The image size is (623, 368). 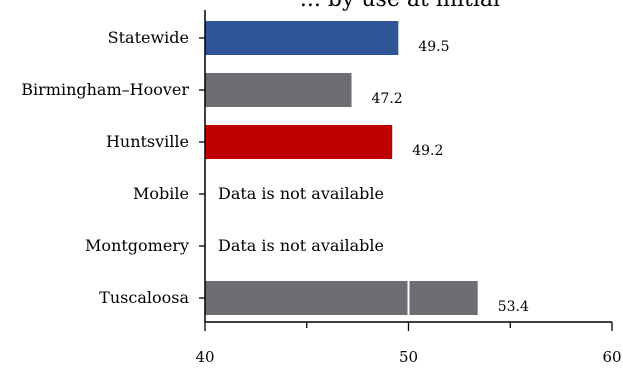 What do you see at coordinates (204, 357) in the screenshot?
I see `x-tick-label-40: 40` at bounding box center [204, 357].